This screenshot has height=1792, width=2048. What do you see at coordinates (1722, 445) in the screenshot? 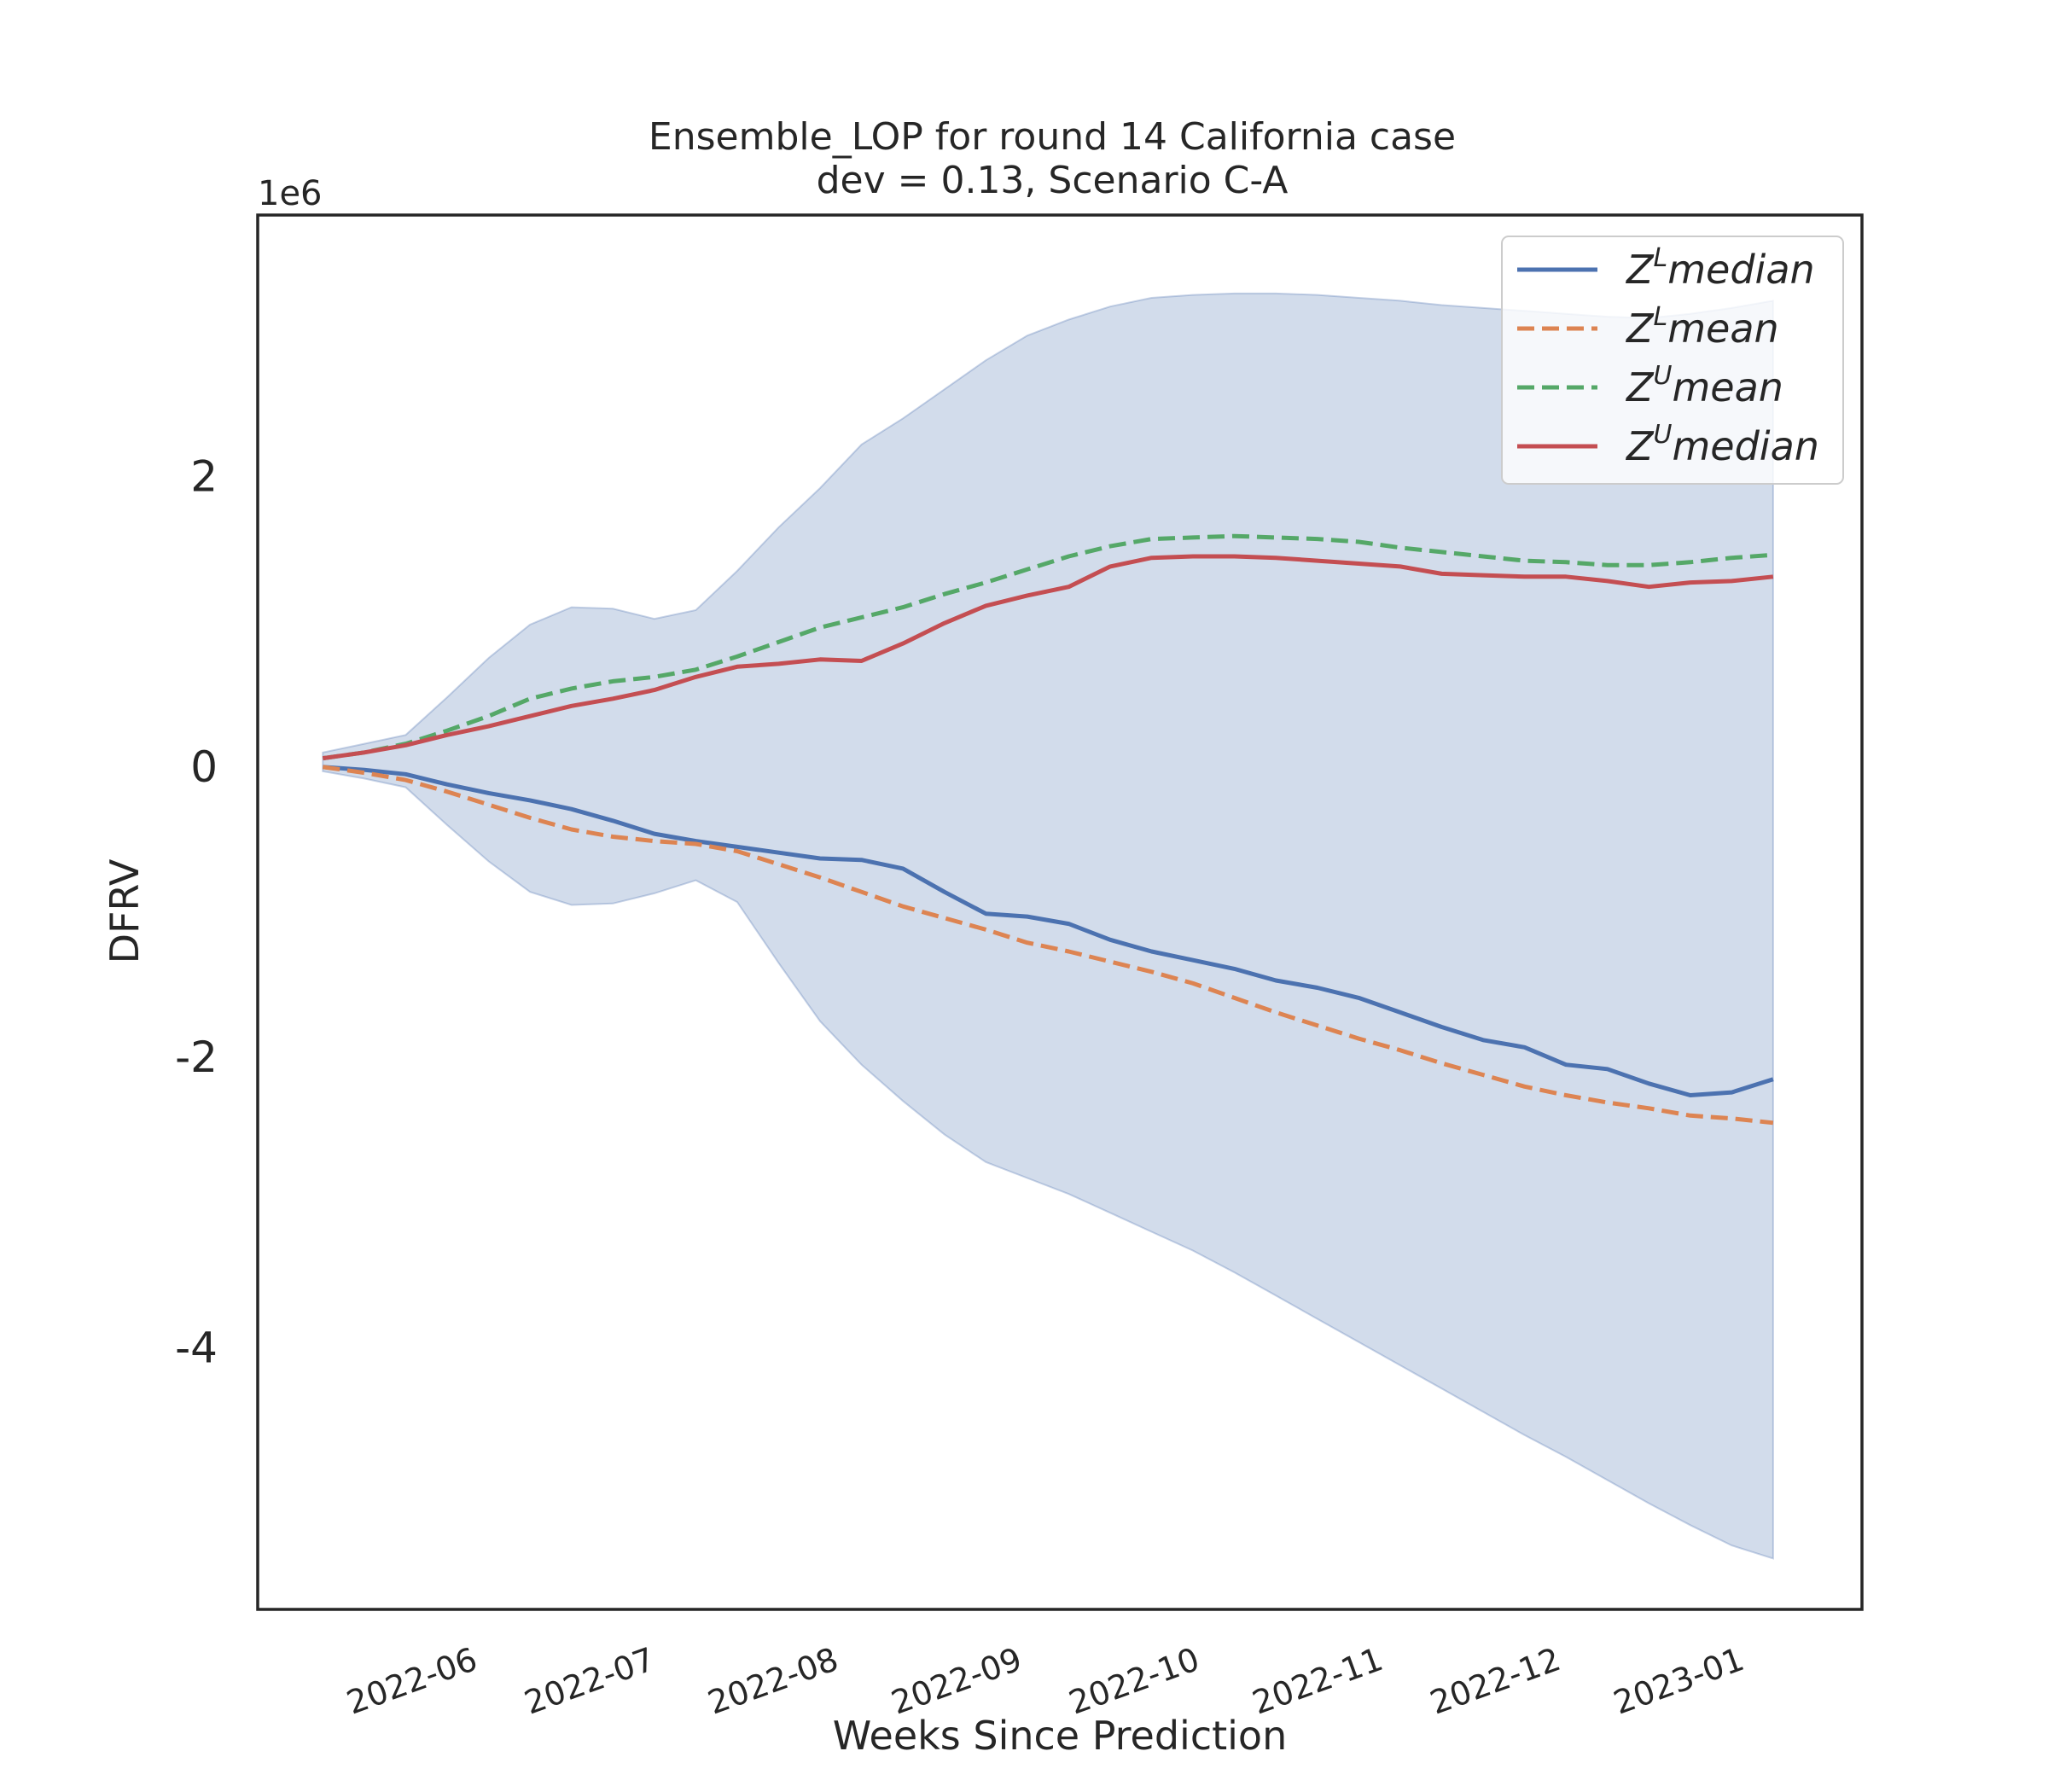
I see `legend-label-median-U: ZUmedian` at bounding box center [1722, 445].